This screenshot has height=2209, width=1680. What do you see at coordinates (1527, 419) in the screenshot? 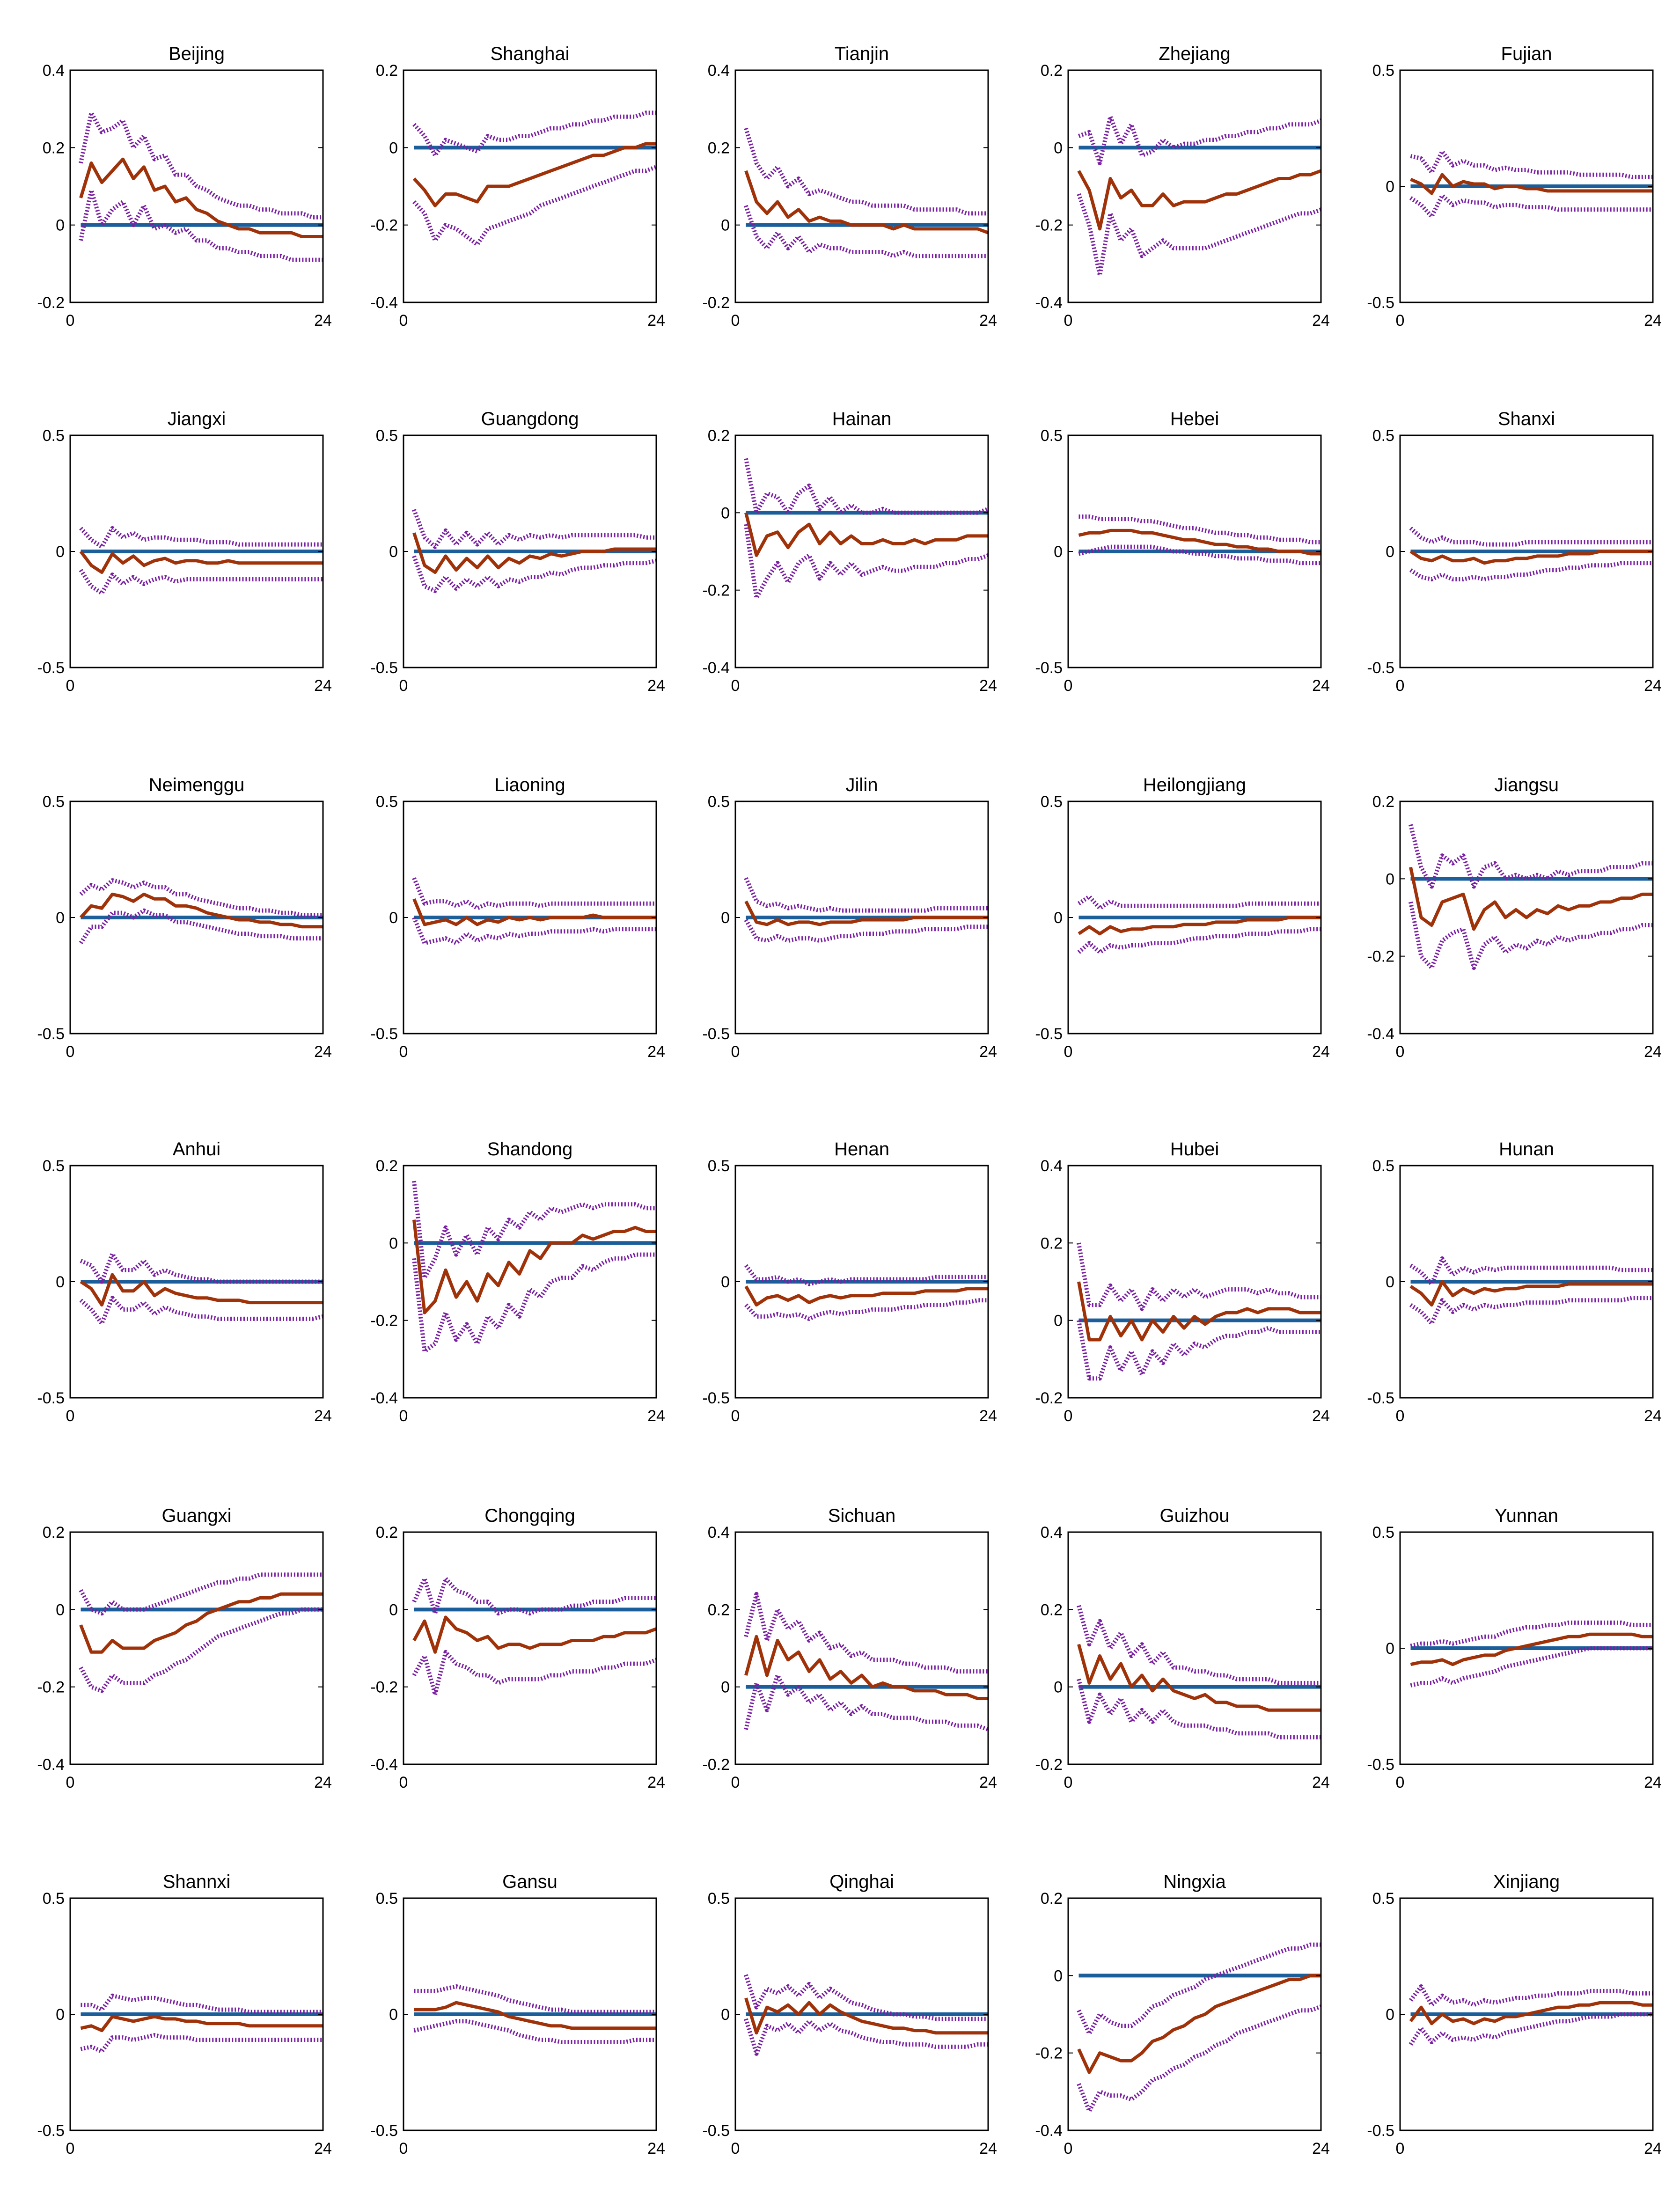
I see `panel-title: Shanxi` at bounding box center [1527, 419].